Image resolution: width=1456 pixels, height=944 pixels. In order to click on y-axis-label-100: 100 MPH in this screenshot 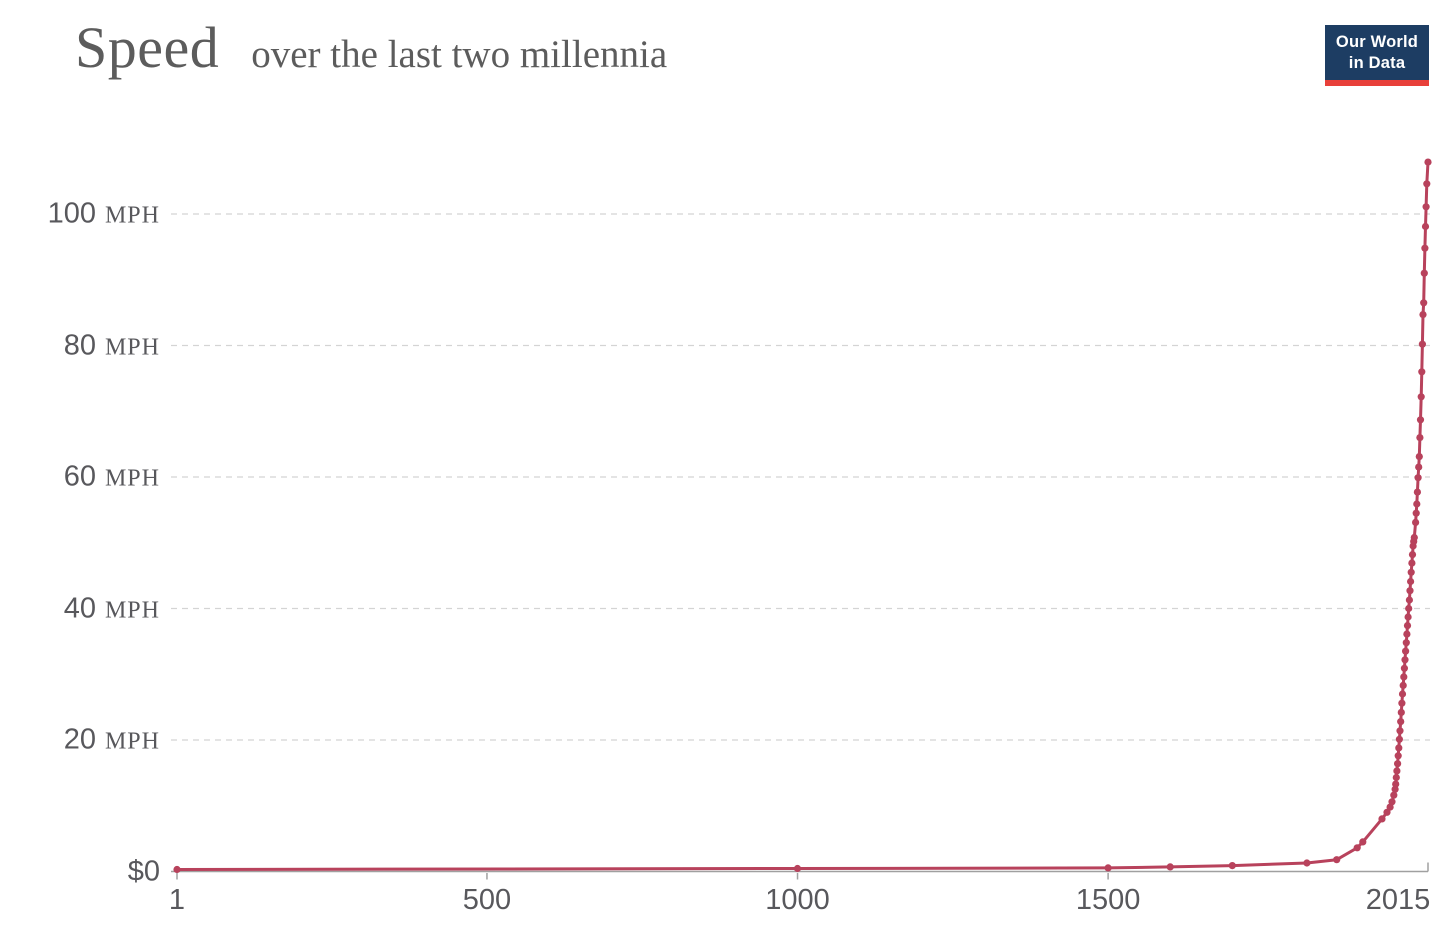, I will do `click(80, 214)`.